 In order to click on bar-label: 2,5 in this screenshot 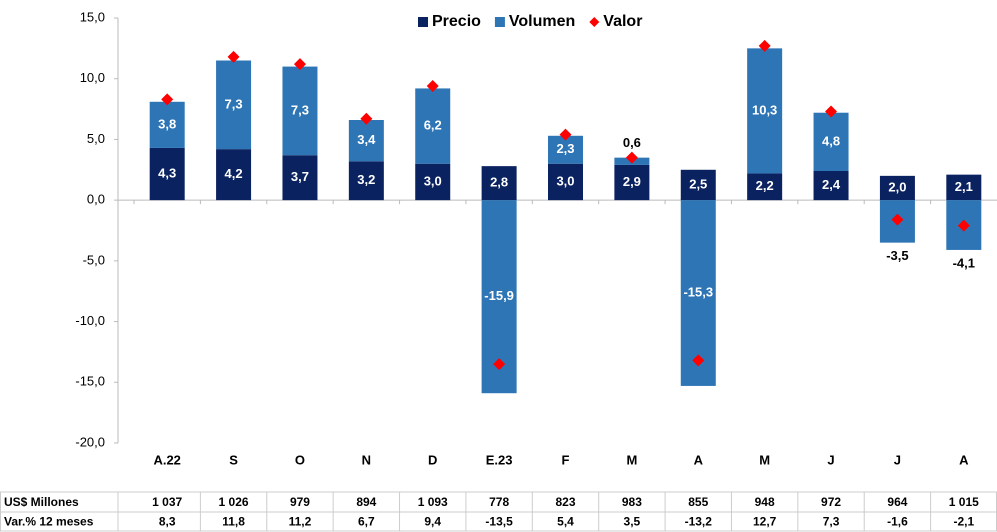, I will do `click(698, 183)`.